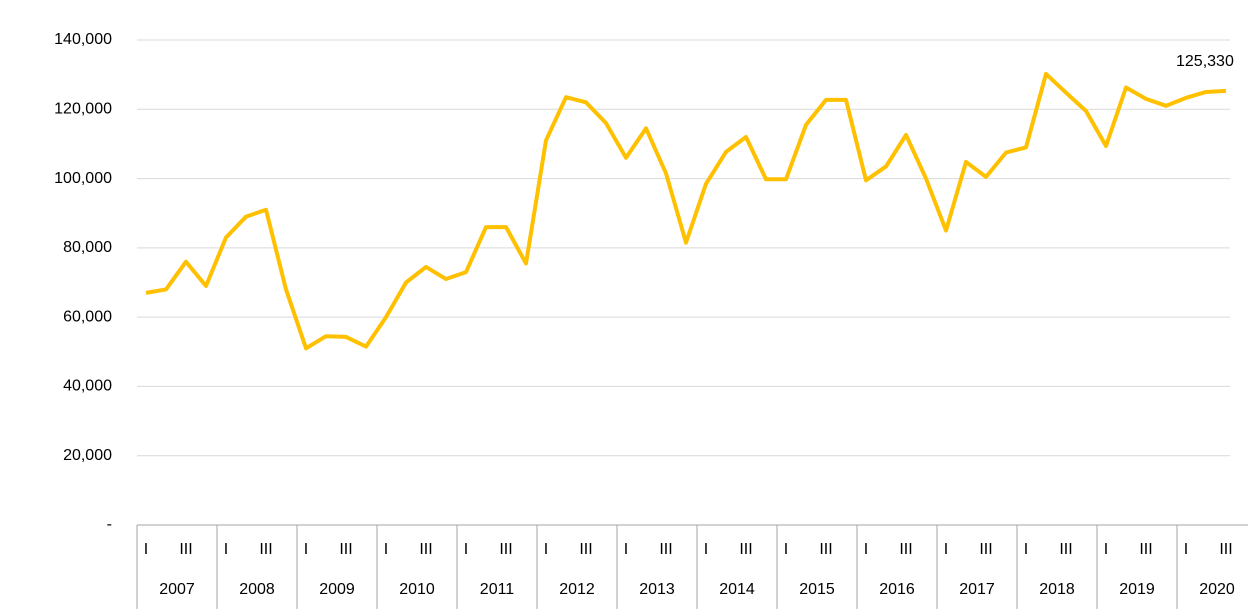  Describe the element at coordinates (87, 247) in the screenshot. I see `y-tick-label: 80,000` at that location.